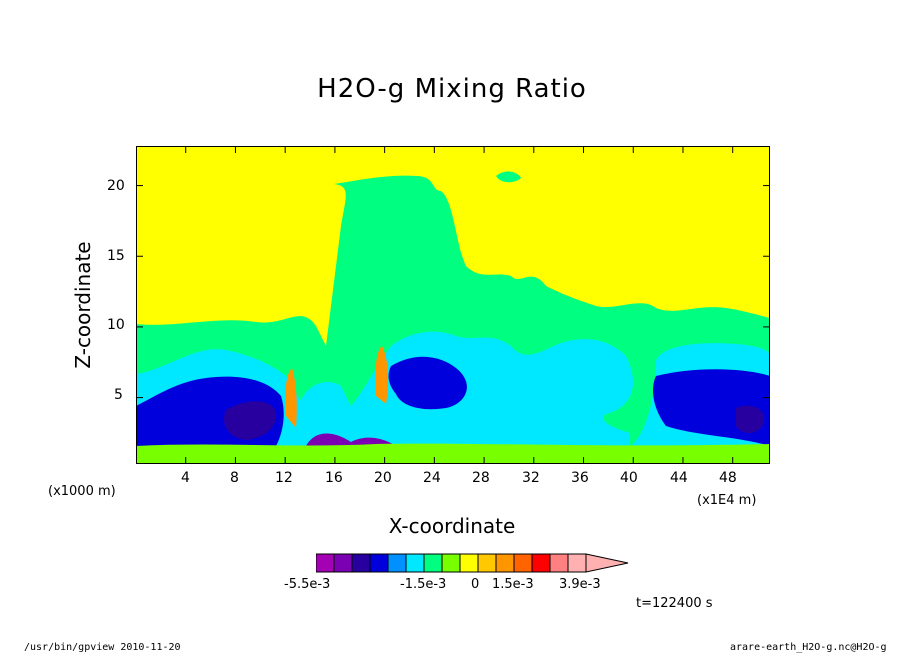 The width and height of the screenshot is (904, 654). What do you see at coordinates (475, 584) in the screenshot?
I see `colorbar-label-3: 0` at bounding box center [475, 584].